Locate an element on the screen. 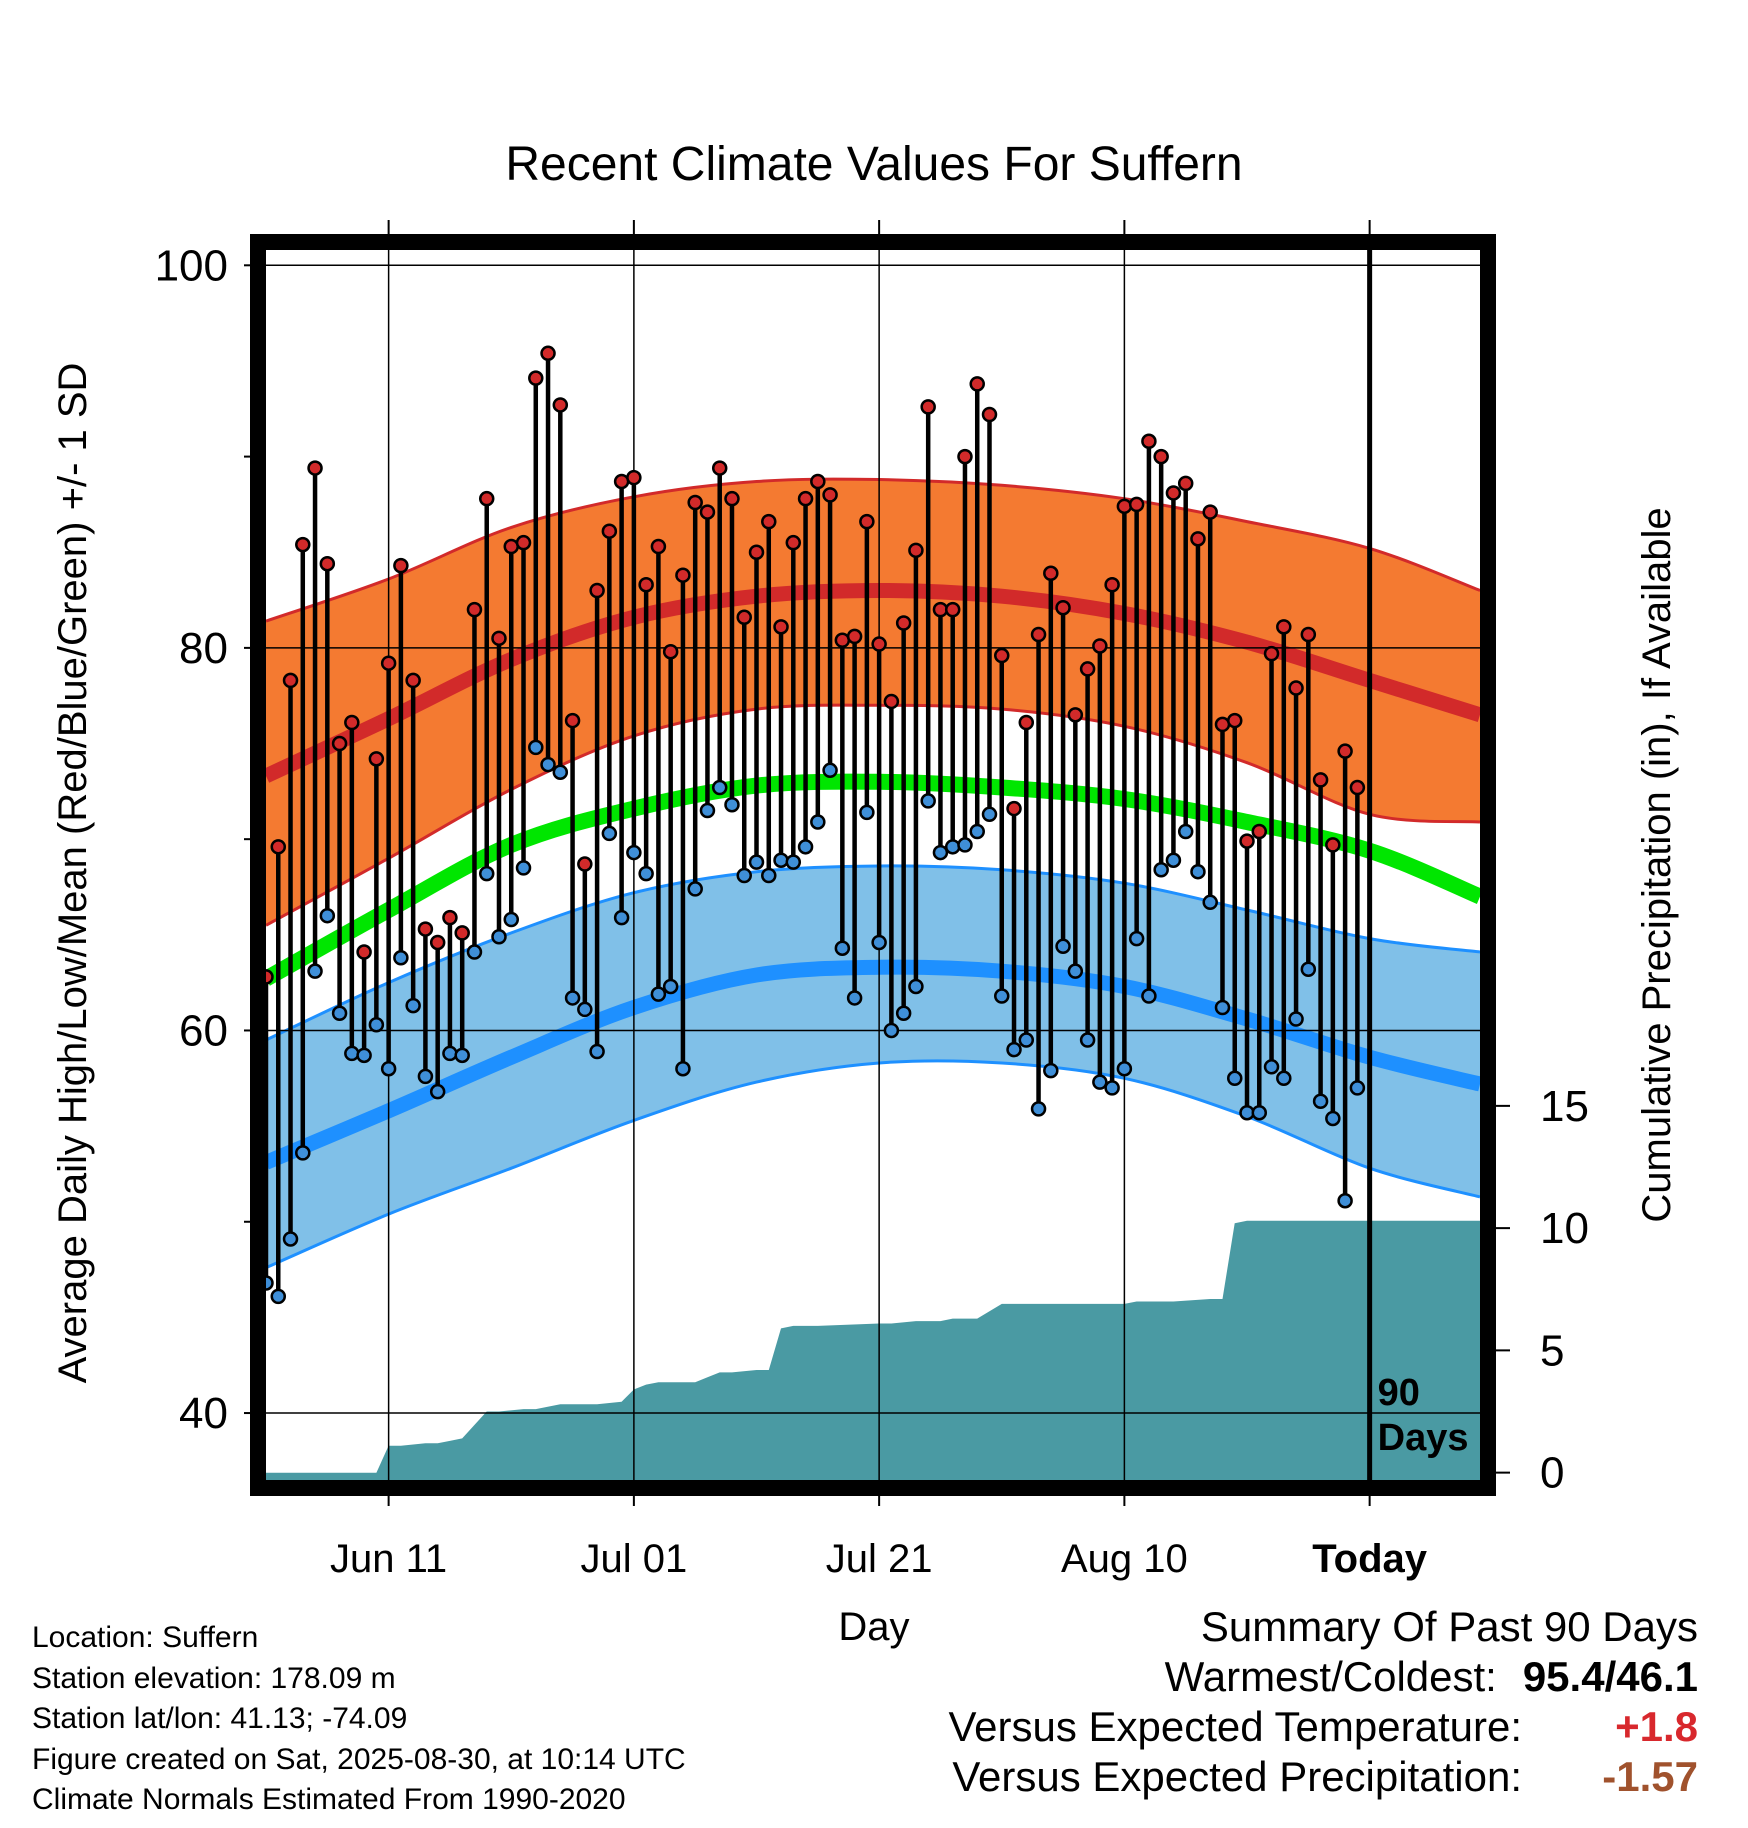 This screenshot has width=1748, height=1828. summary-temp: Versus Expected Temperature: +1.8 is located at coordinates (1323, 1727).